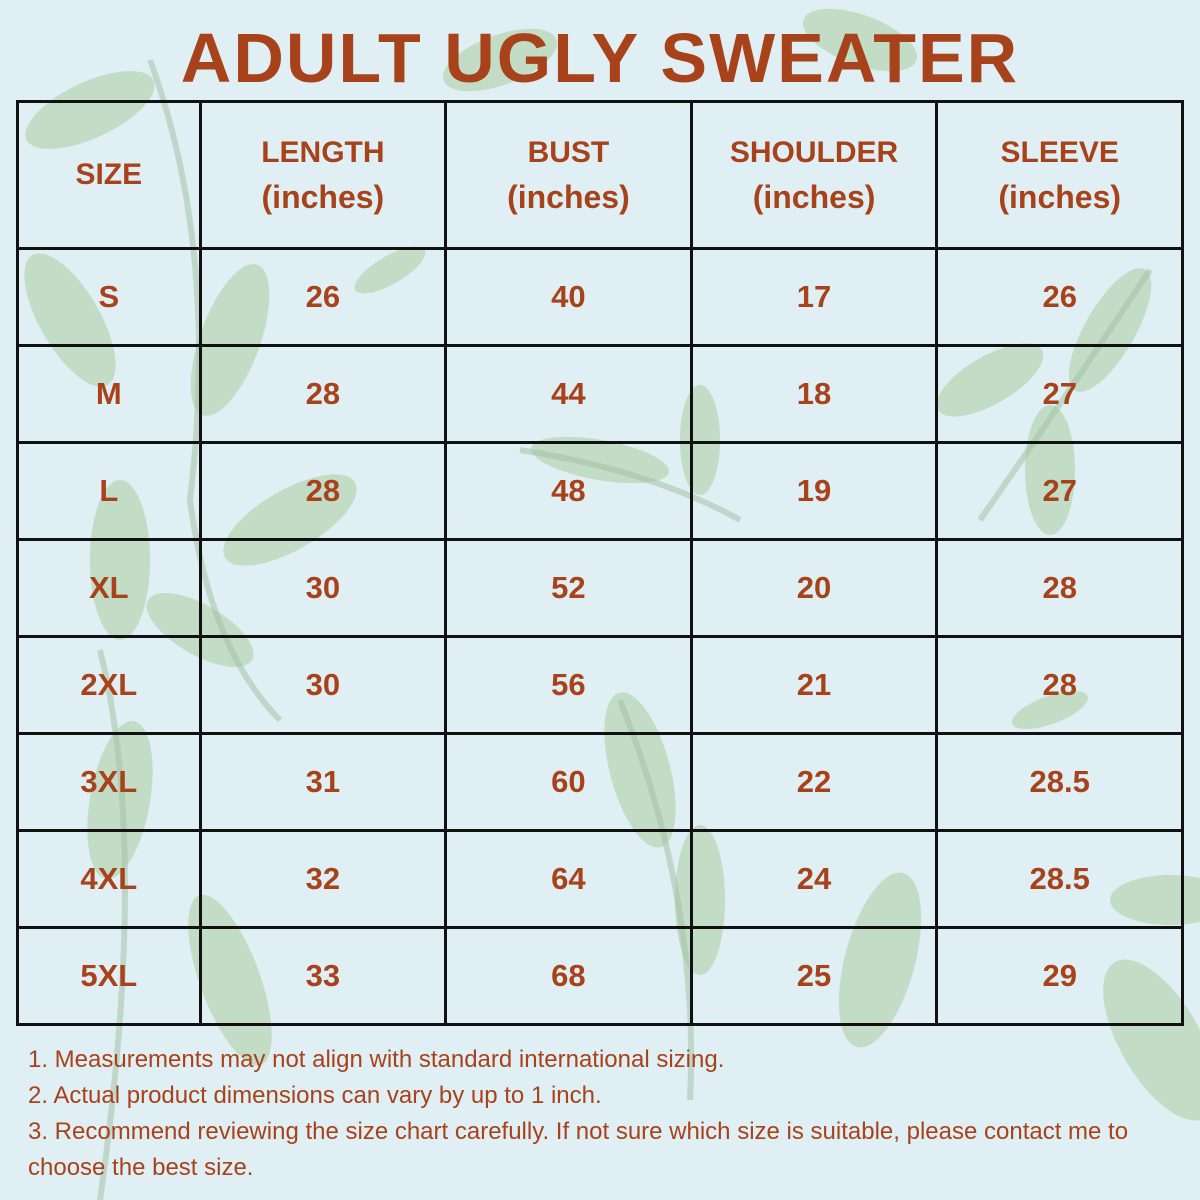 Image resolution: width=1200 pixels, height=1200 pixels. What do you see at coordinates (814, 297) in the screenshot?
I see `cell-shoulder: 17` at bounding box center [814, 297].